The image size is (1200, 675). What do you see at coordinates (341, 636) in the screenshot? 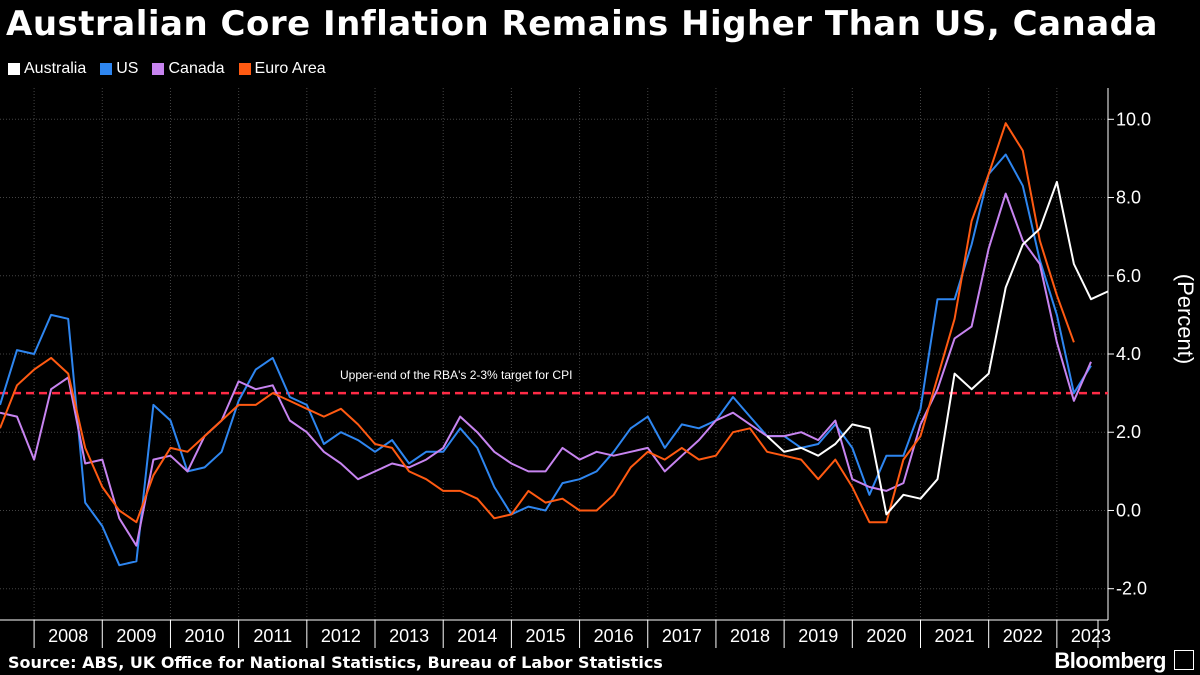
I see `x-year-label: 2012` at bounding box center [341, 636].